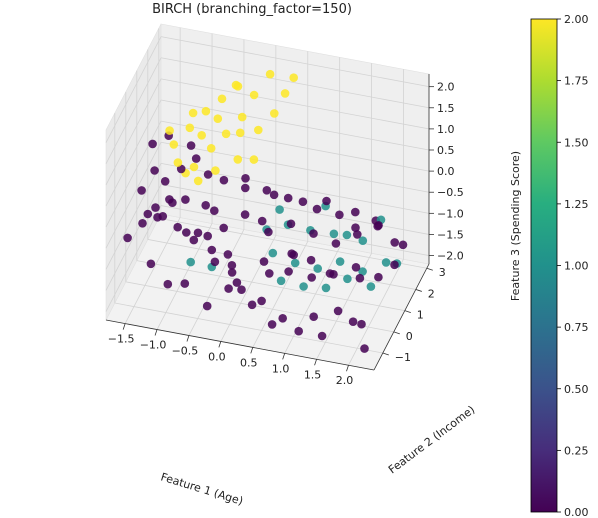  Describe the element at coordinates (185, 350) in the screenshot. I see `x-tick-label: −0.5` at that location.